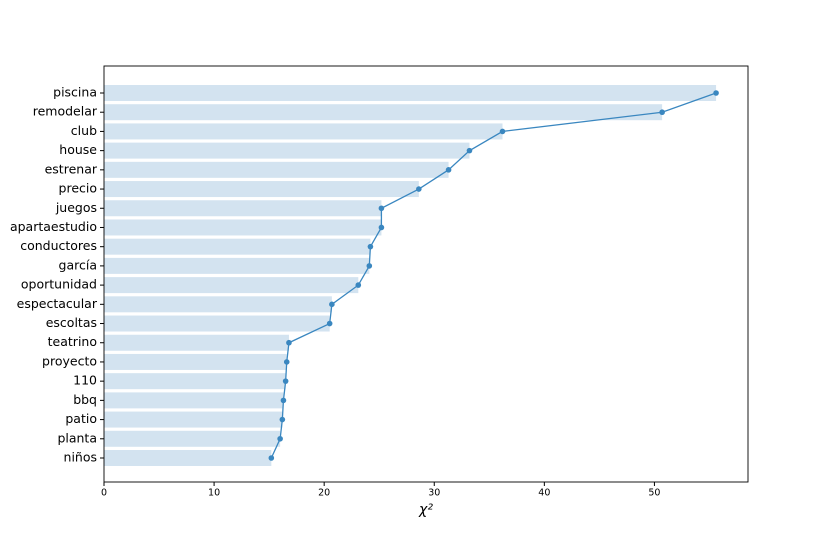 This screenshot has width=830, height=554. Describe the element at coordinates (71, 168) in the screenshot. I see `y-tick-label: estrenar` at that location.